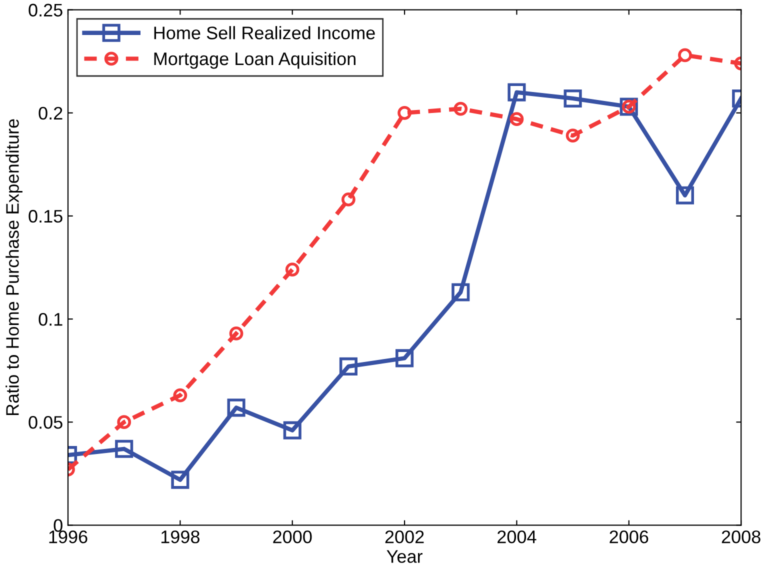 The image size is (764, 579). I want to click on legend-label: Mortgage Loan Aquisition, so click(255, 60).